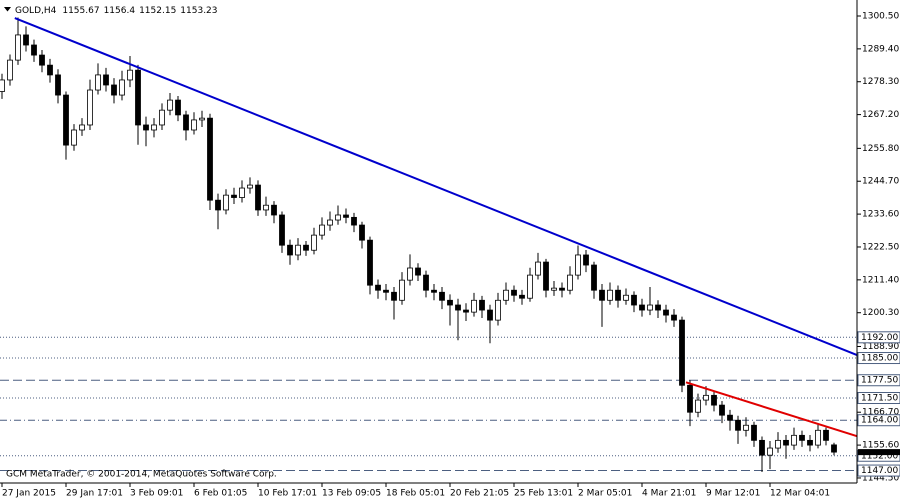 This screenshot has width=900, height=500. I want to click on y-tick-label: 1267.20, so click(880, 115).